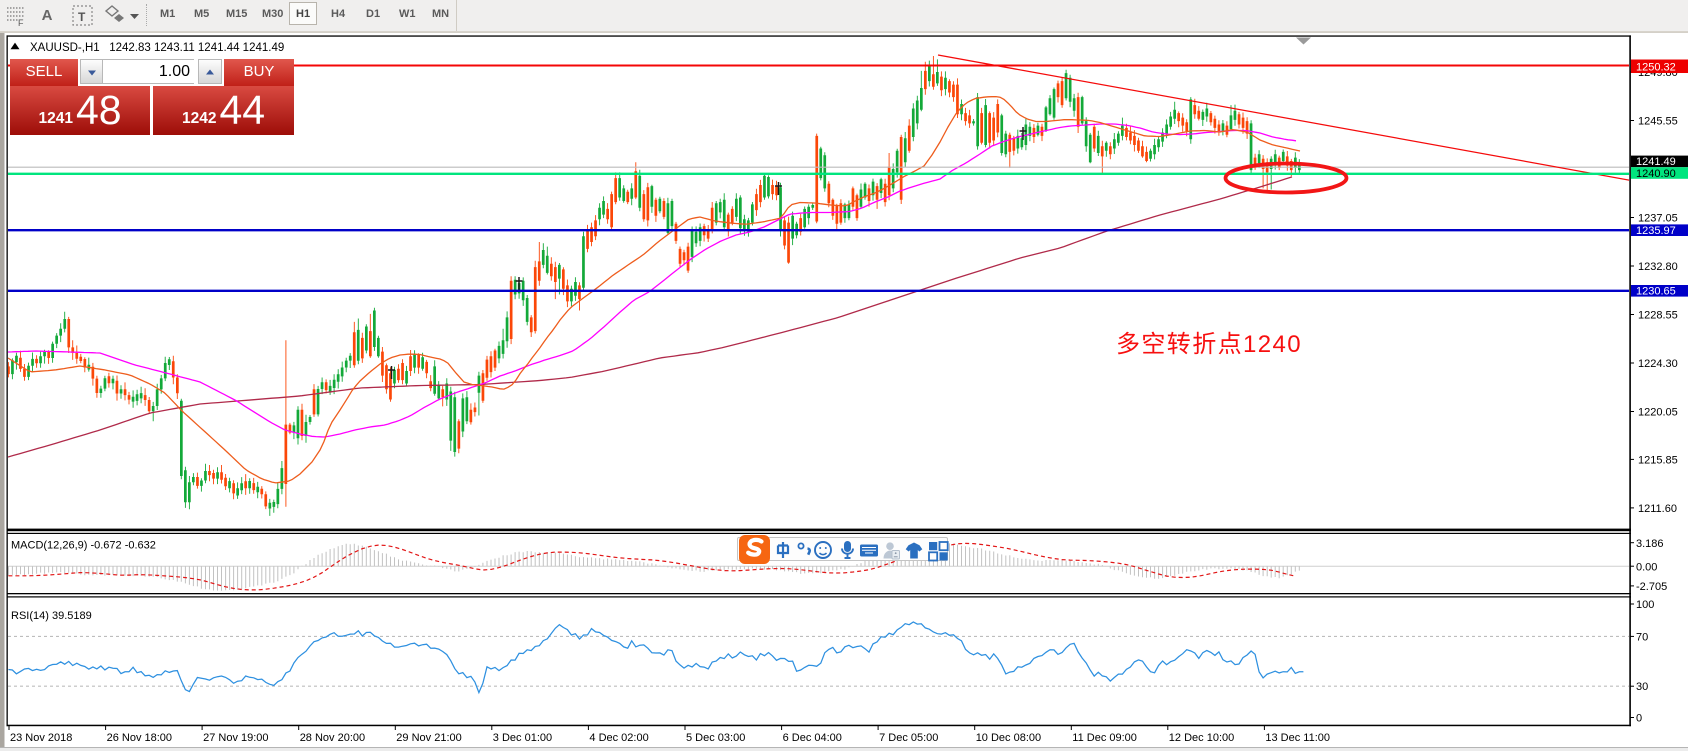 The image size is (1688, 751). I want to click on svg-text: 10 Dec 08:00, so click(1008, 738).